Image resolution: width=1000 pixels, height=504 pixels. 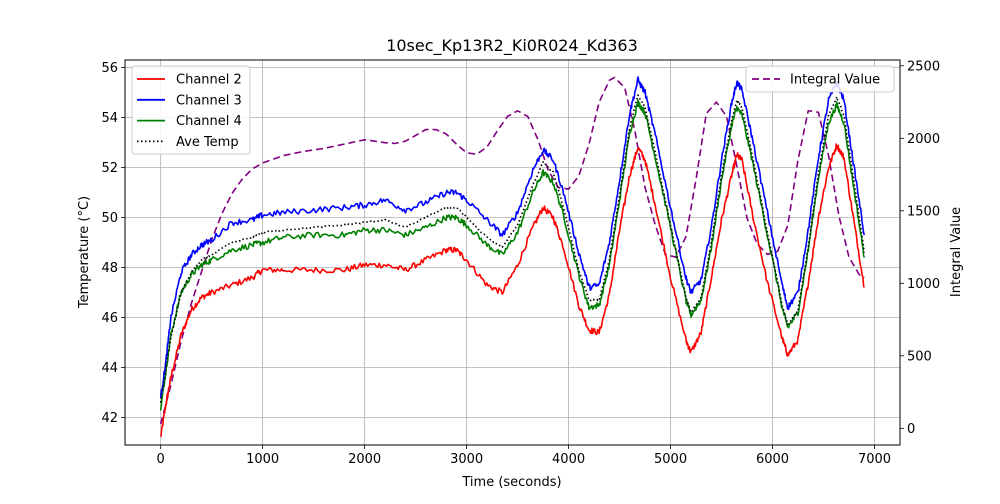 What do you see at coordinates (109, 368) in the screenshot?
I see `y-tick-label: 44` at bounding box center [109, 368].